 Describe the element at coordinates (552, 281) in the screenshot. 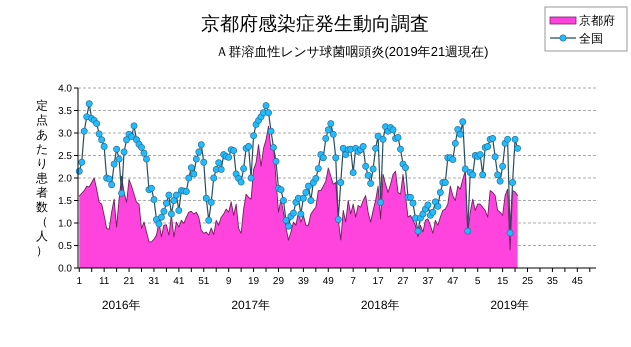

I see `xtick: 35` at that location.